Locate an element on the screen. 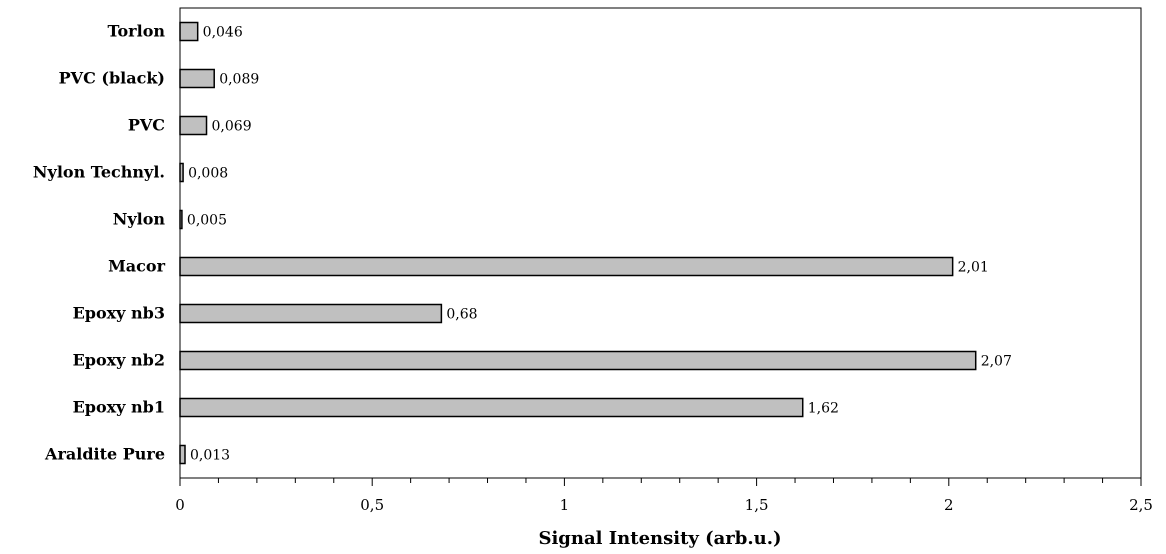  category-label: PVC is located at coordinates (146, 125).